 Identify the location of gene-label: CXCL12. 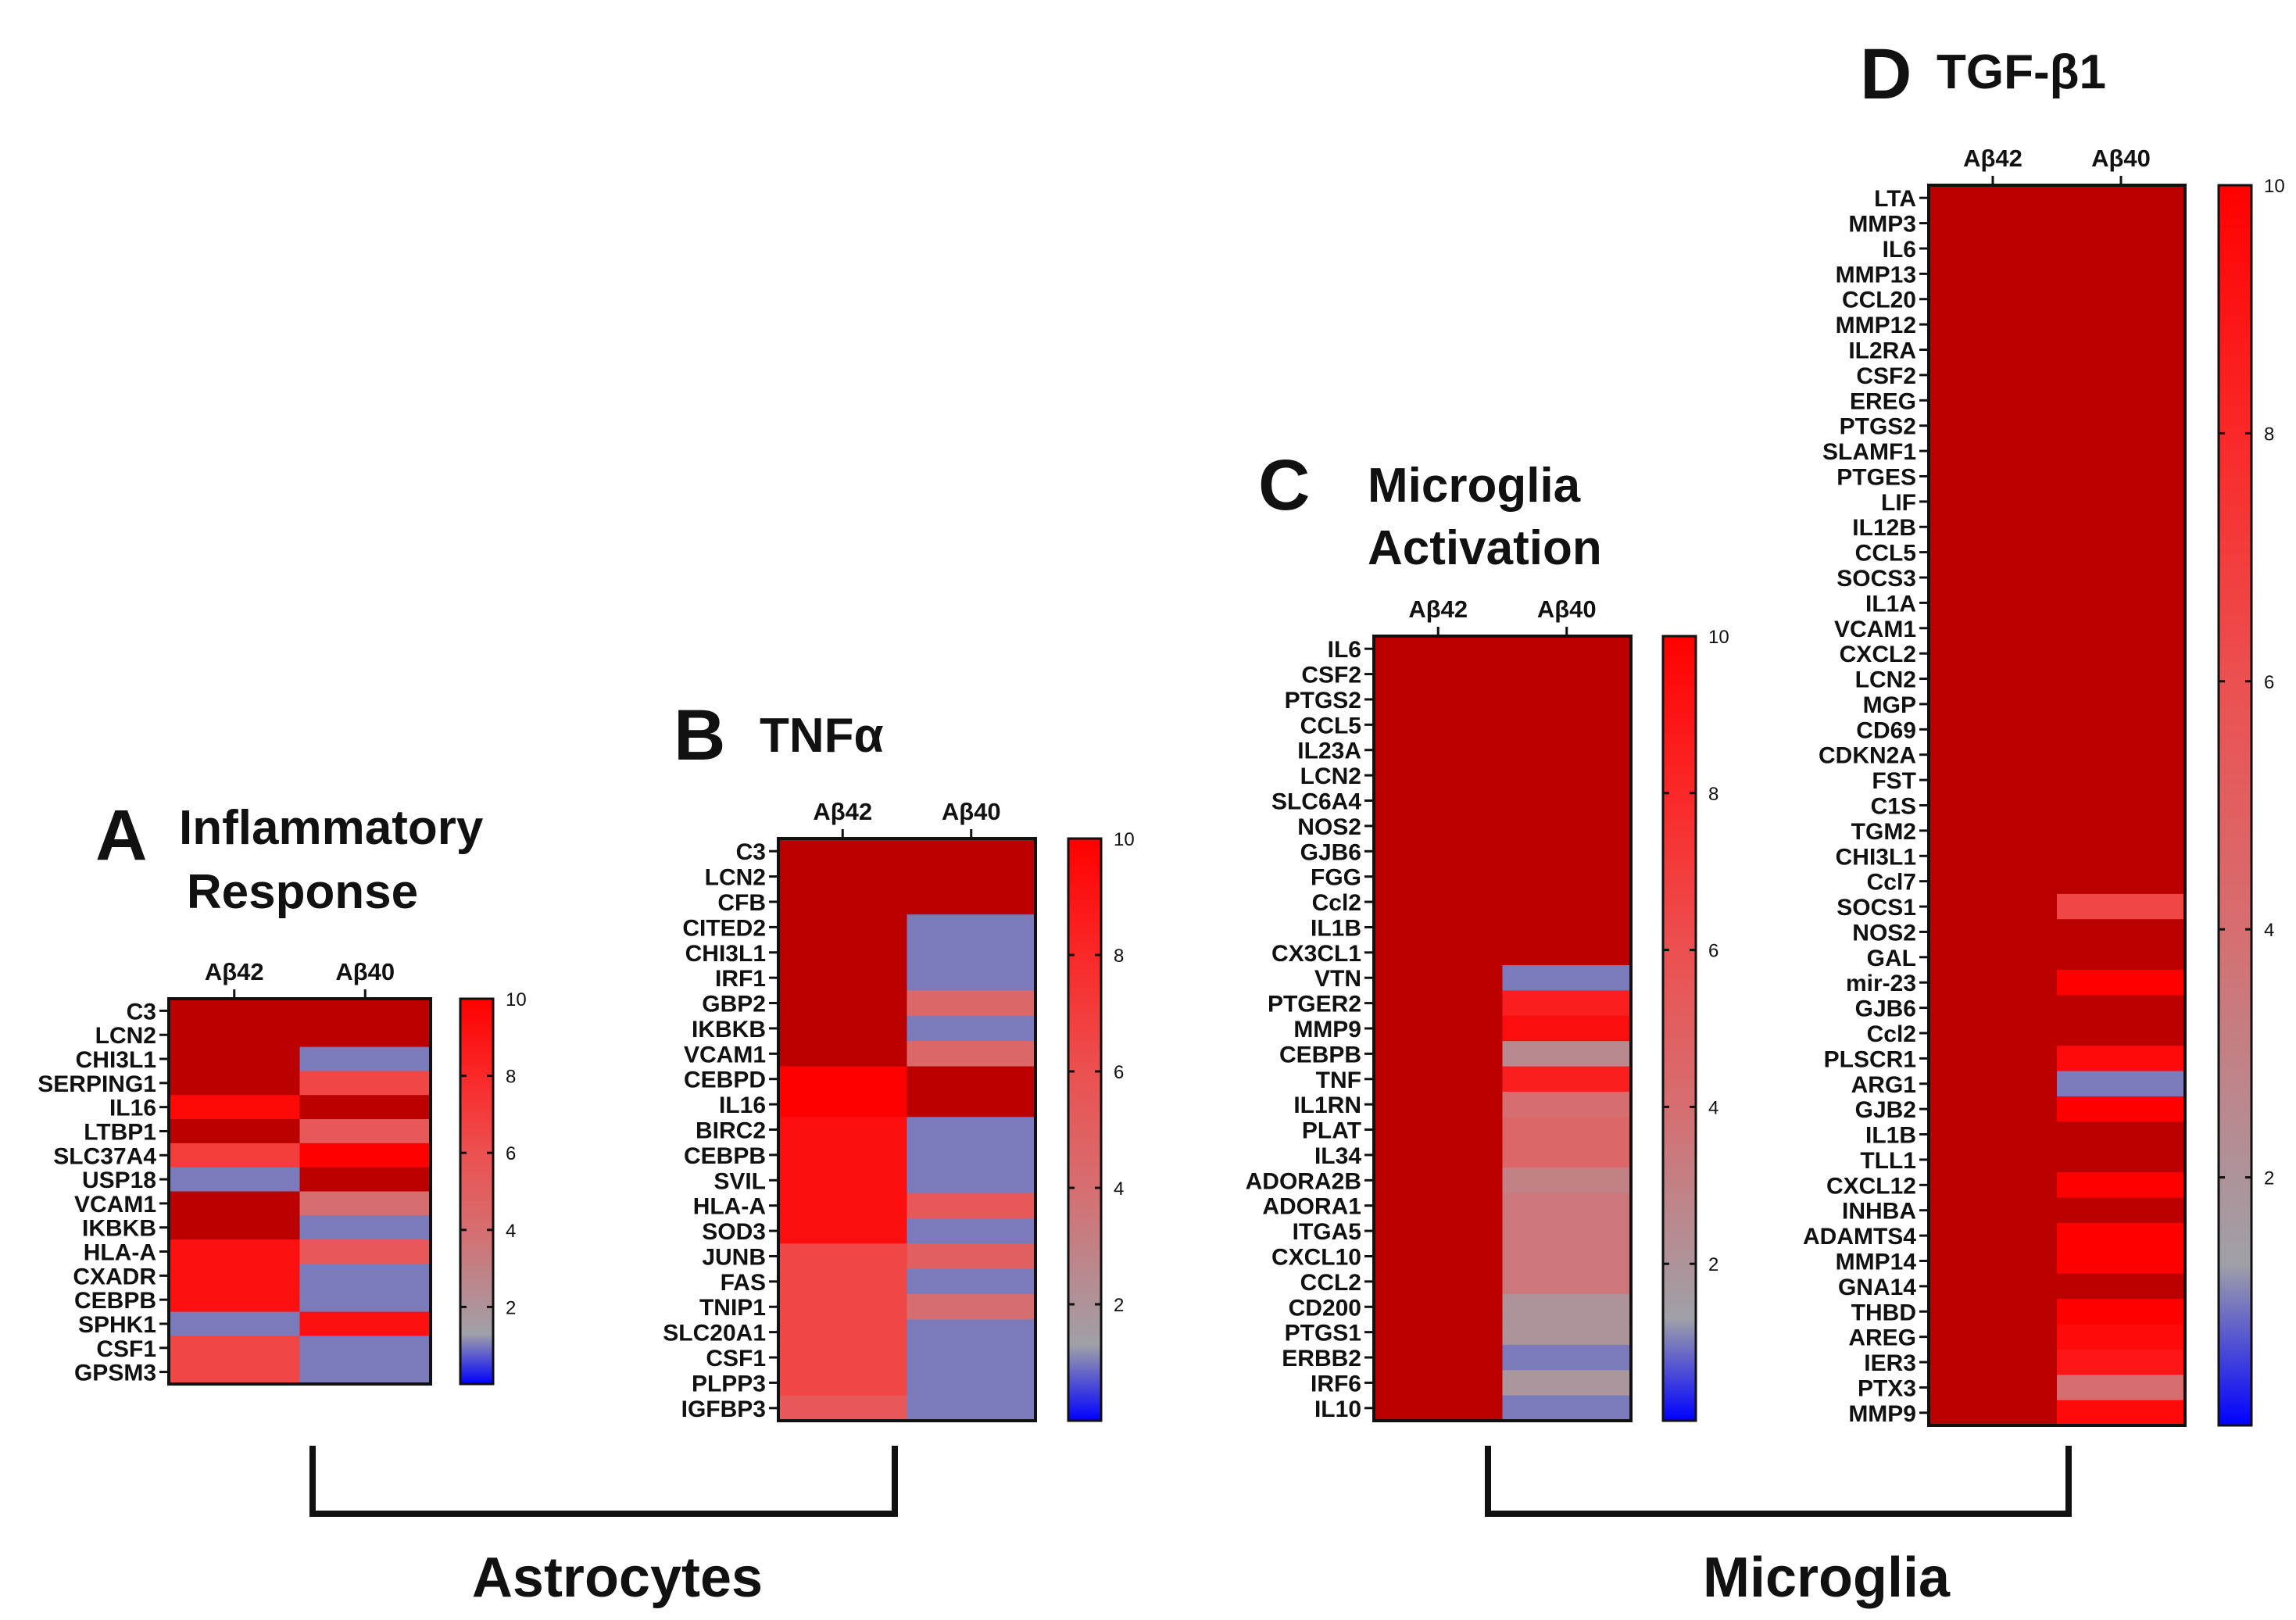
(1871, 1186).